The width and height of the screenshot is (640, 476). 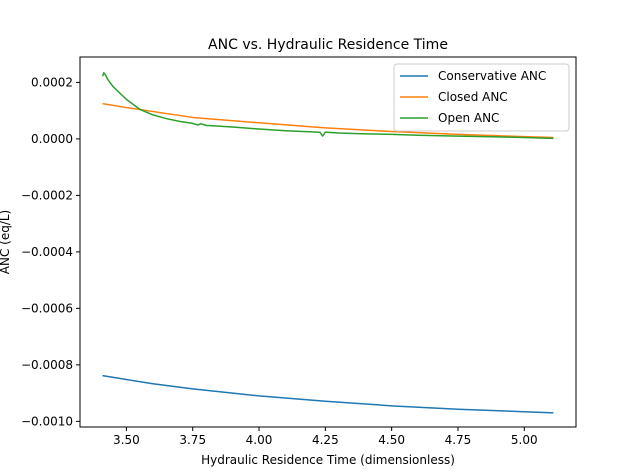 I want to click on legend-label: Conservative ANC, so click(x=492, y=76).